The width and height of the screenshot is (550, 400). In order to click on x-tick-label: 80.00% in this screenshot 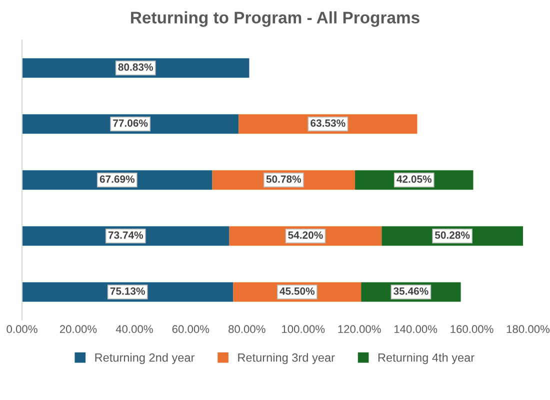, I will do `click(247, 329)`.